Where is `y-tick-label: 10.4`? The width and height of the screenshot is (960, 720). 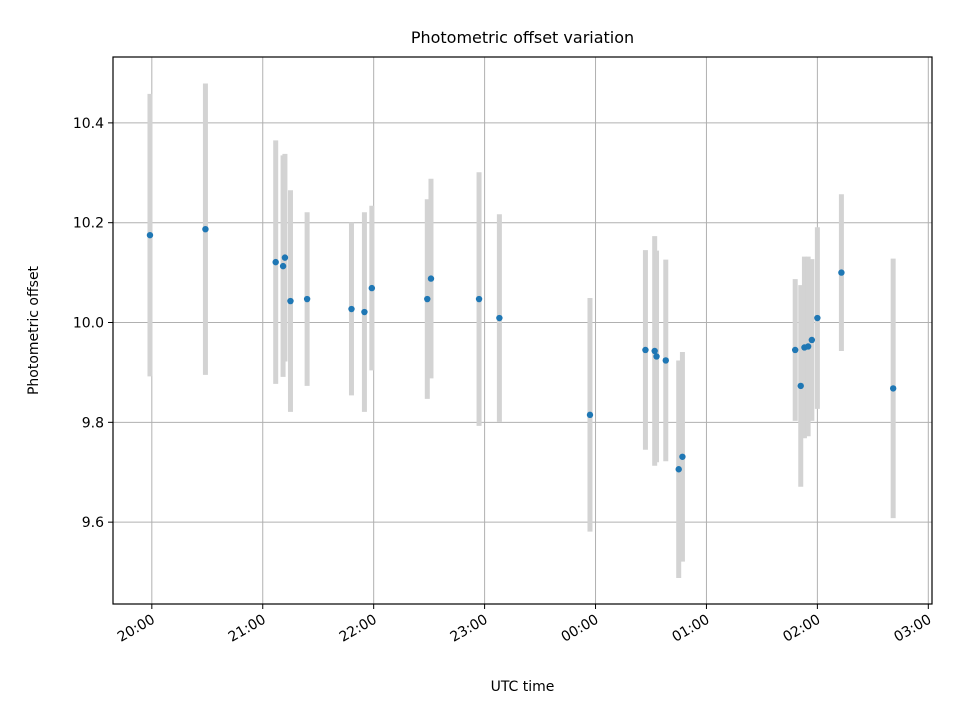 y-tick-label: 10.4 is located at coordinates (88, 124).